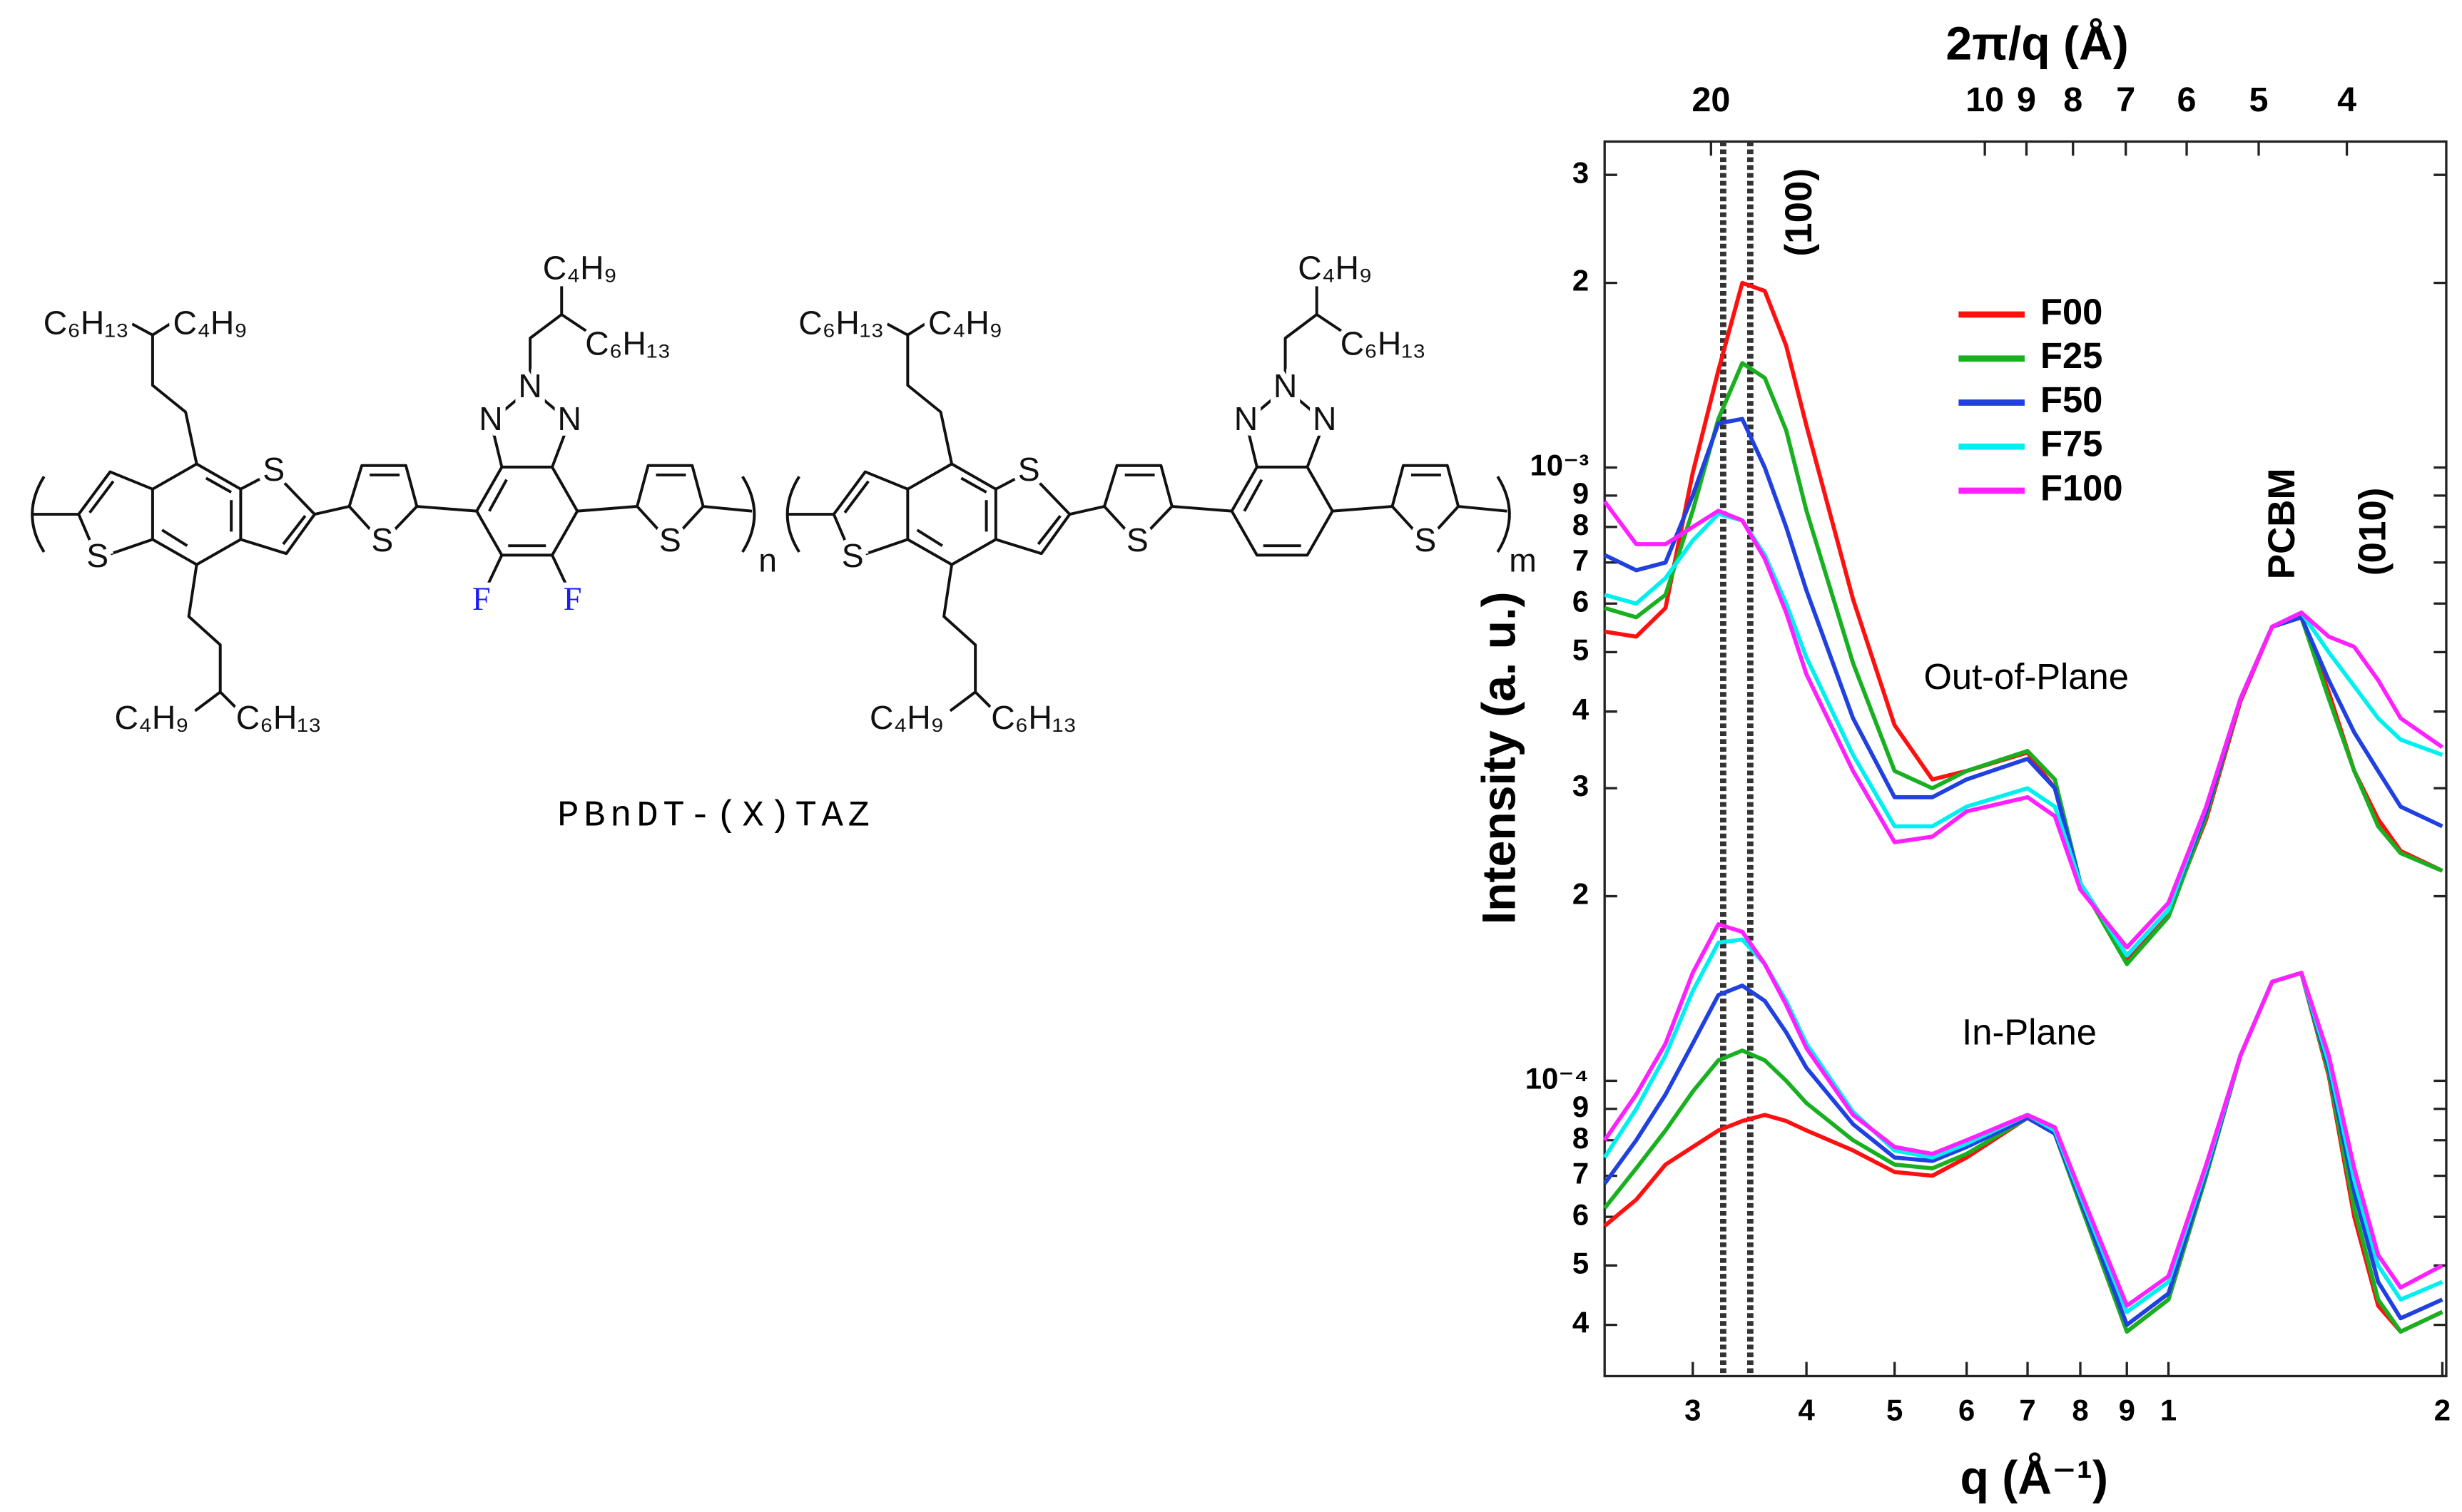 The image size is (2462, 1512). What do you see at coordinates (2169, 1409) in the screenshot?
I see `x-tick-label: 1` at bounding box center [2169, 1409].